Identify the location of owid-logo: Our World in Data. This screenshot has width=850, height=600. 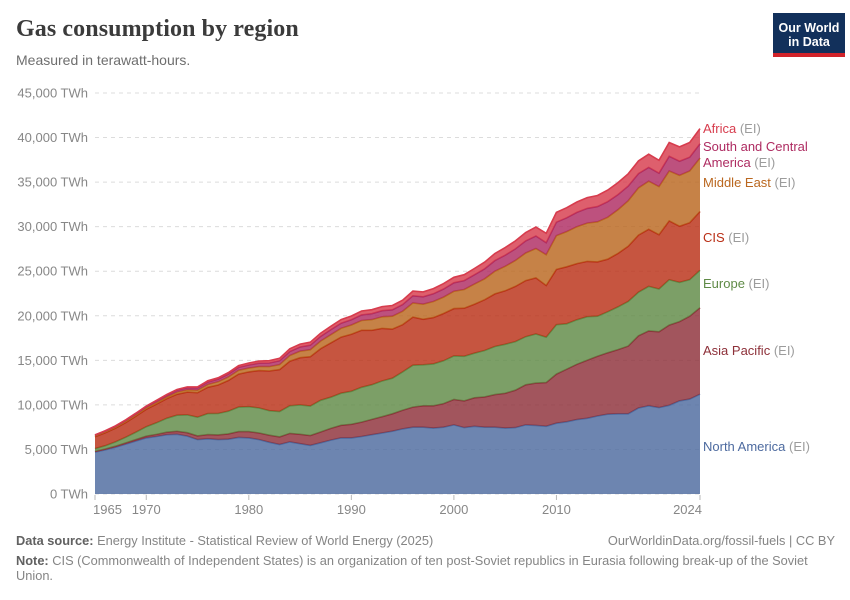
(809, 35).